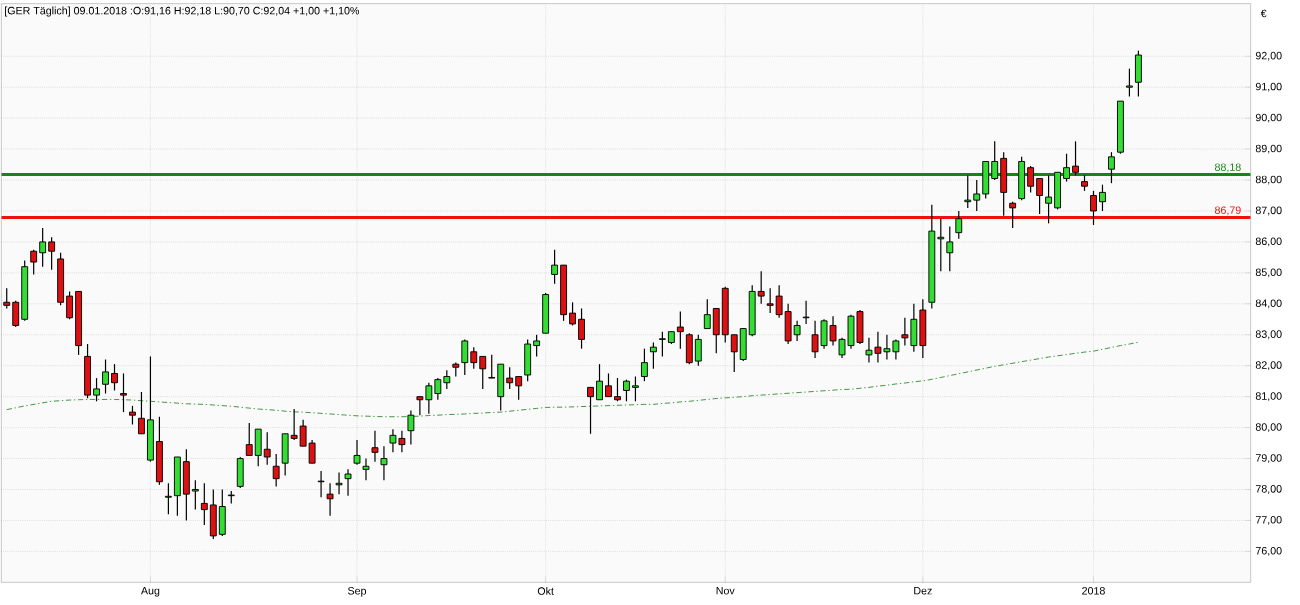 The width and height of the screenshot is (1300, 605). I want to click on y-tick-label: 83,00, so click(1268, 335).